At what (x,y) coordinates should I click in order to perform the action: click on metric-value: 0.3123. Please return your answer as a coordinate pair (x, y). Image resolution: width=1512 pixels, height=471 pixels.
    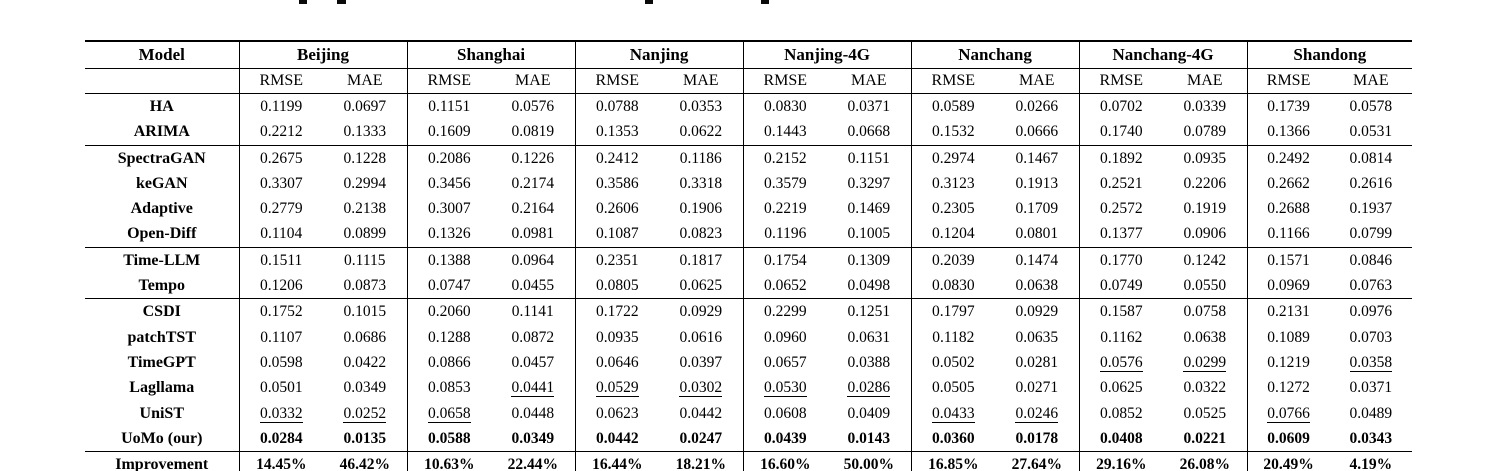
    Looking at the image, I should click on (953, 183).